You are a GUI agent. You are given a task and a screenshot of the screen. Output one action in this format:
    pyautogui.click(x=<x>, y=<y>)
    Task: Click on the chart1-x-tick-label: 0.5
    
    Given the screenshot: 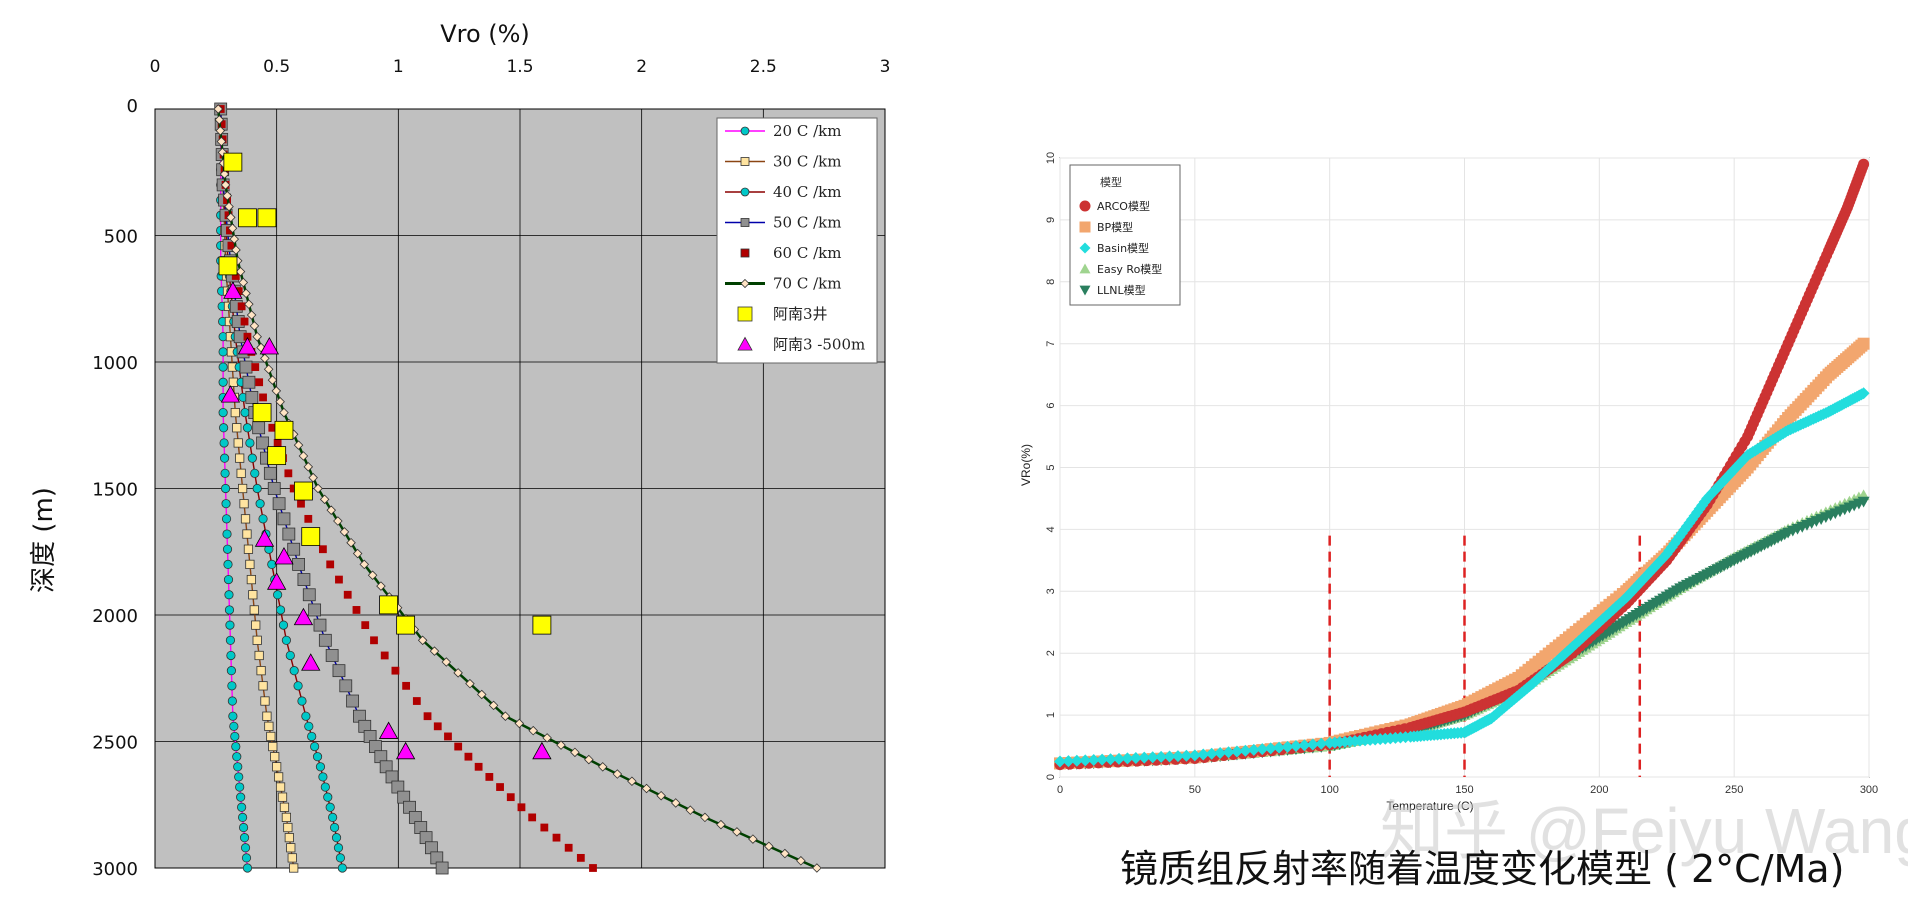 What is the action you would take?
    pyautogui.click(x=276, y=67)
    